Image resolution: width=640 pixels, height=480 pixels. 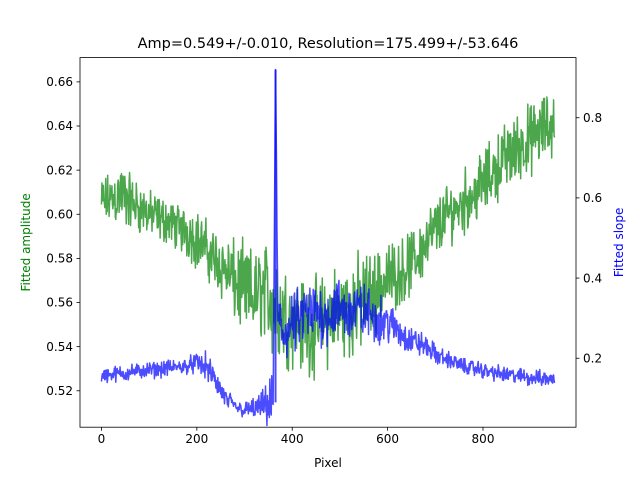 I want to click on y-left-tick-label: 0.62, so click(x=59, y=170).